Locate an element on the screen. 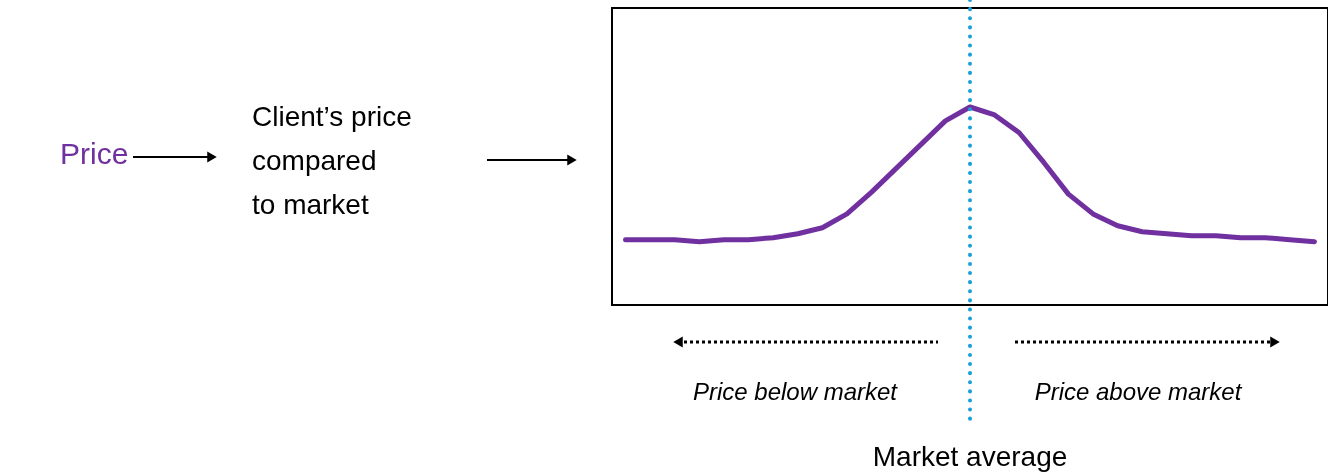 This screenshot has height=476, width=1328. text: Price is located at coordinates (94, 153).